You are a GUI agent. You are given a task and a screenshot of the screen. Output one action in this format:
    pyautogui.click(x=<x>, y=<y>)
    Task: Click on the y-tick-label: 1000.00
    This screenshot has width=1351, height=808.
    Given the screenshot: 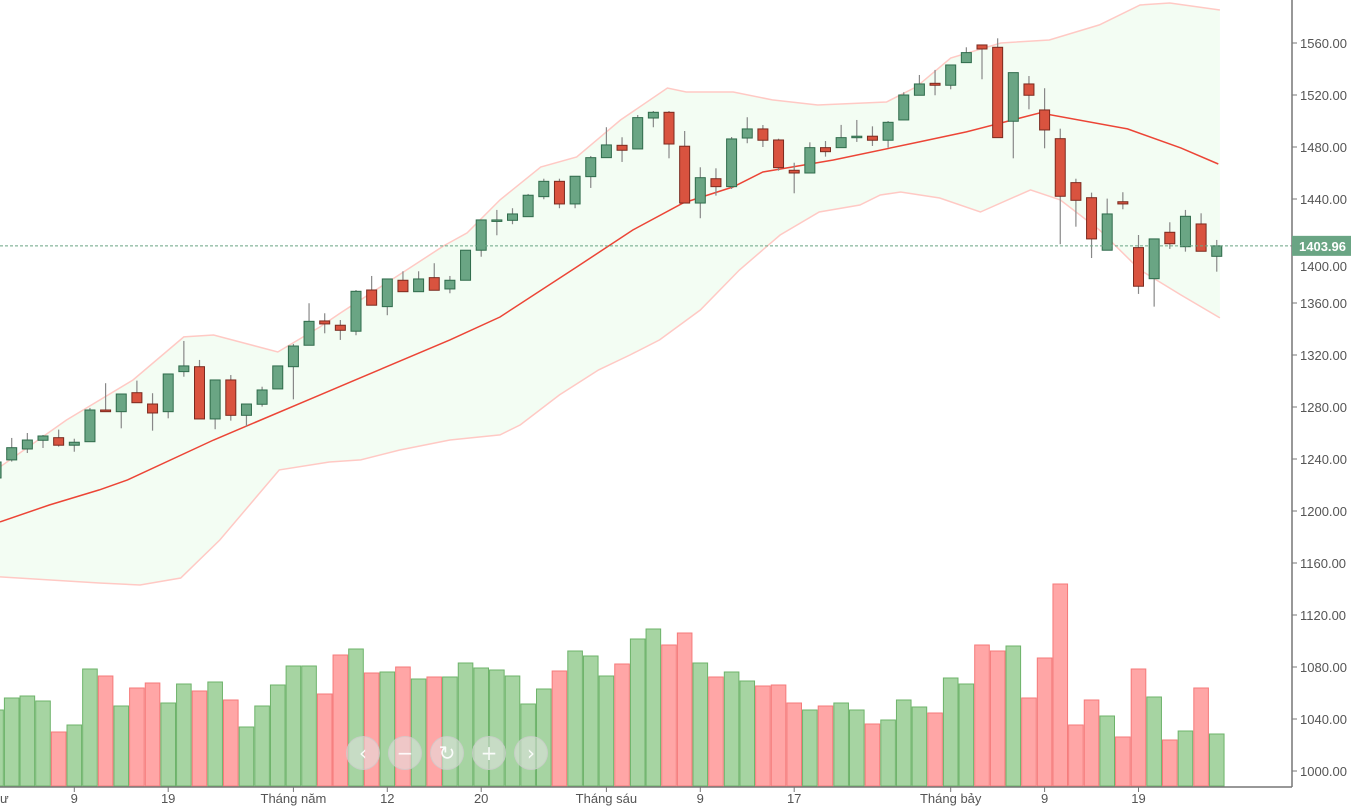 What is the action you would take?
    pyautogui.click(x=1323, y=771)
    